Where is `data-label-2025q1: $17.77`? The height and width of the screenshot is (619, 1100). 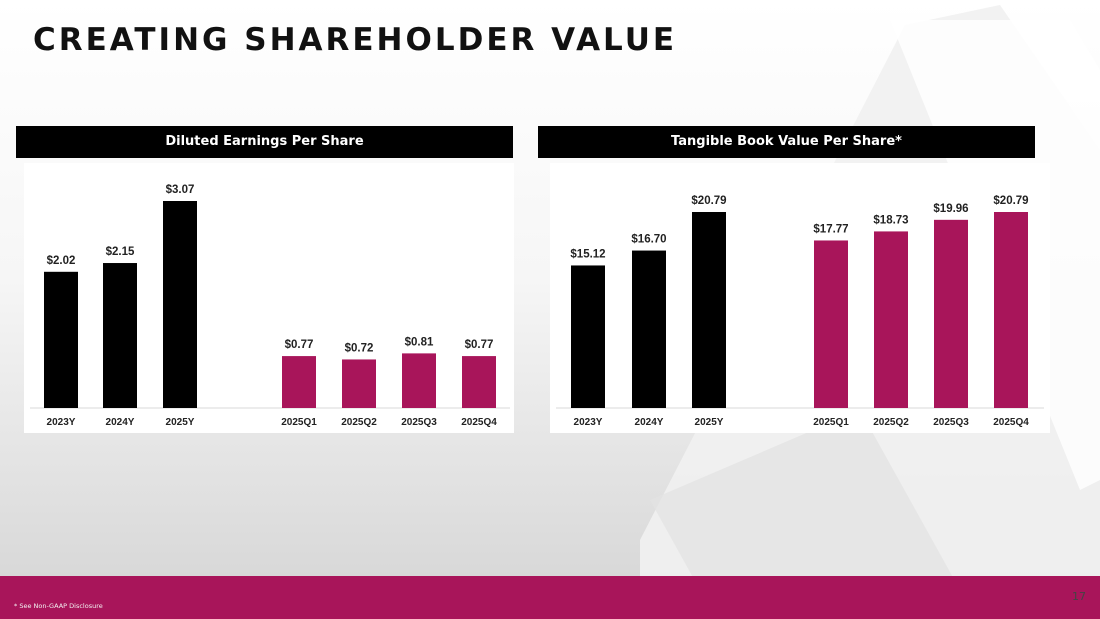
data-label-2025q1: $17.77 is located at coordinates (830, 229).